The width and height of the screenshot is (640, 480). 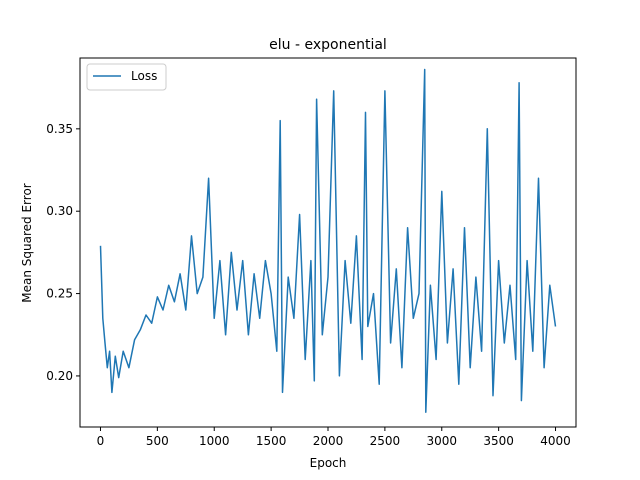 I want to click on x-tick-label: 1500, so click(x=271, y=441).